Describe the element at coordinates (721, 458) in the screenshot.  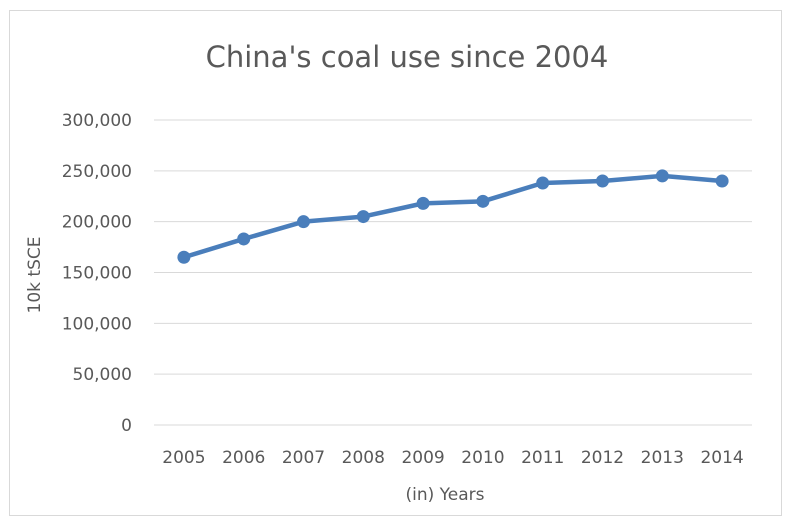
I see `x-tick-label: 2014` at that location.